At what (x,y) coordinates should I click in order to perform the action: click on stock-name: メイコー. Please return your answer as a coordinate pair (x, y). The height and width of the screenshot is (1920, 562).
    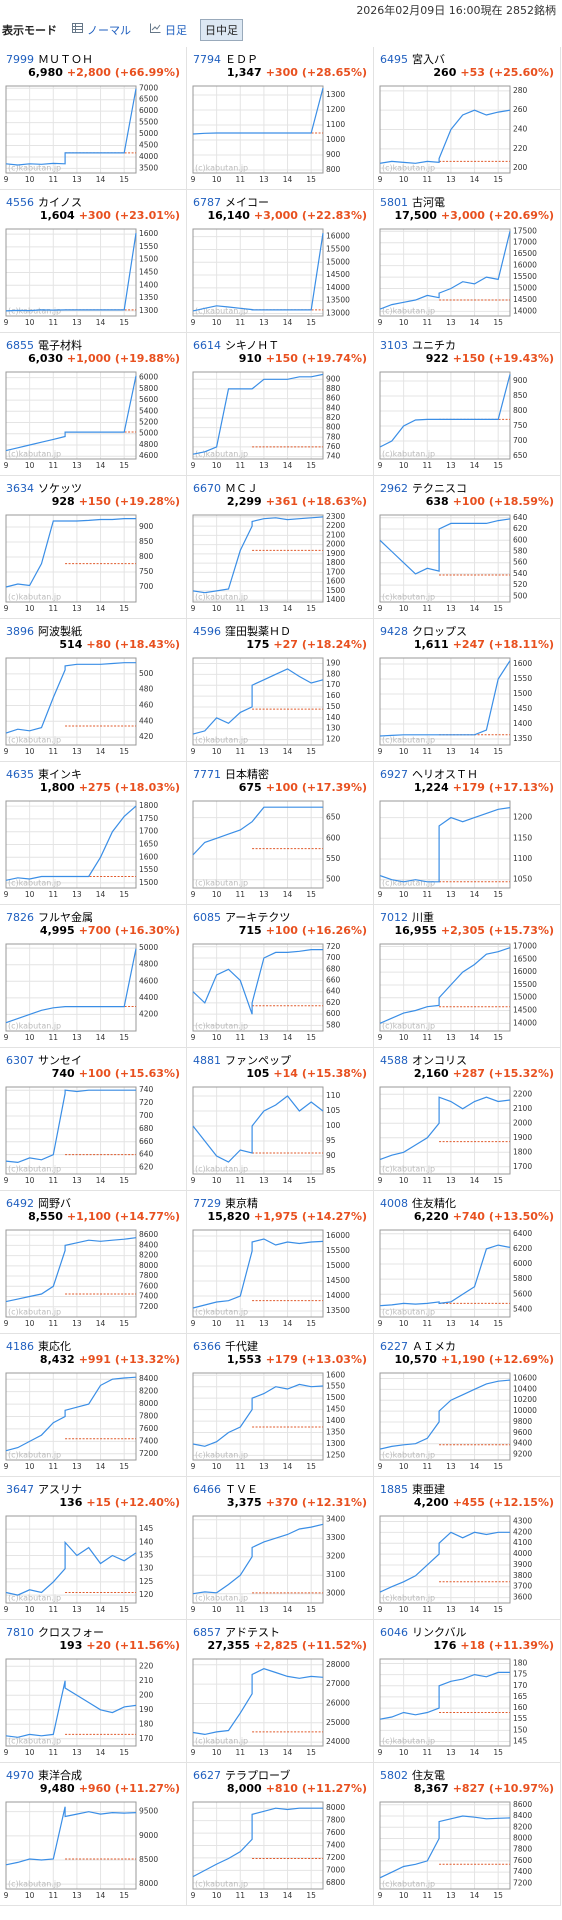
    Looking at the image, I should click on (247, 202).